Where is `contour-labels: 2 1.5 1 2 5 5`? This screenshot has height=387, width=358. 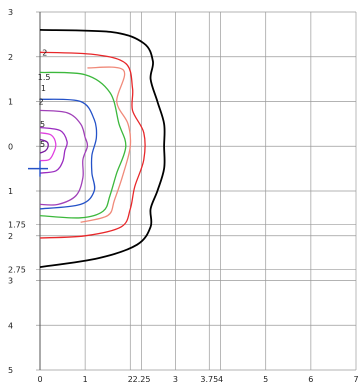
contour-labels: 2 1.5 1 2 5 5 is located at coordinates (44, 98).